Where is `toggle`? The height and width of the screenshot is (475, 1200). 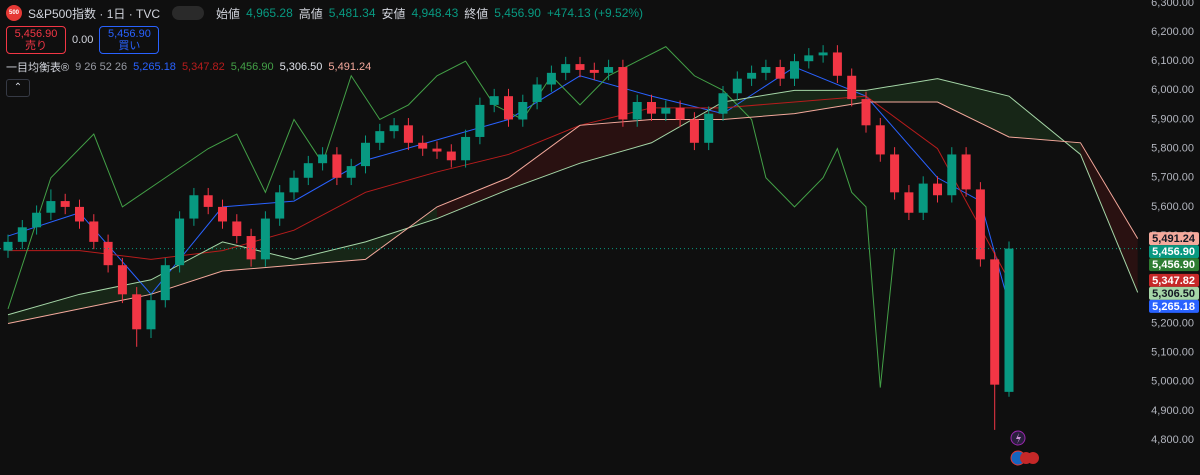 toggle is located at coordinates (188, 13).